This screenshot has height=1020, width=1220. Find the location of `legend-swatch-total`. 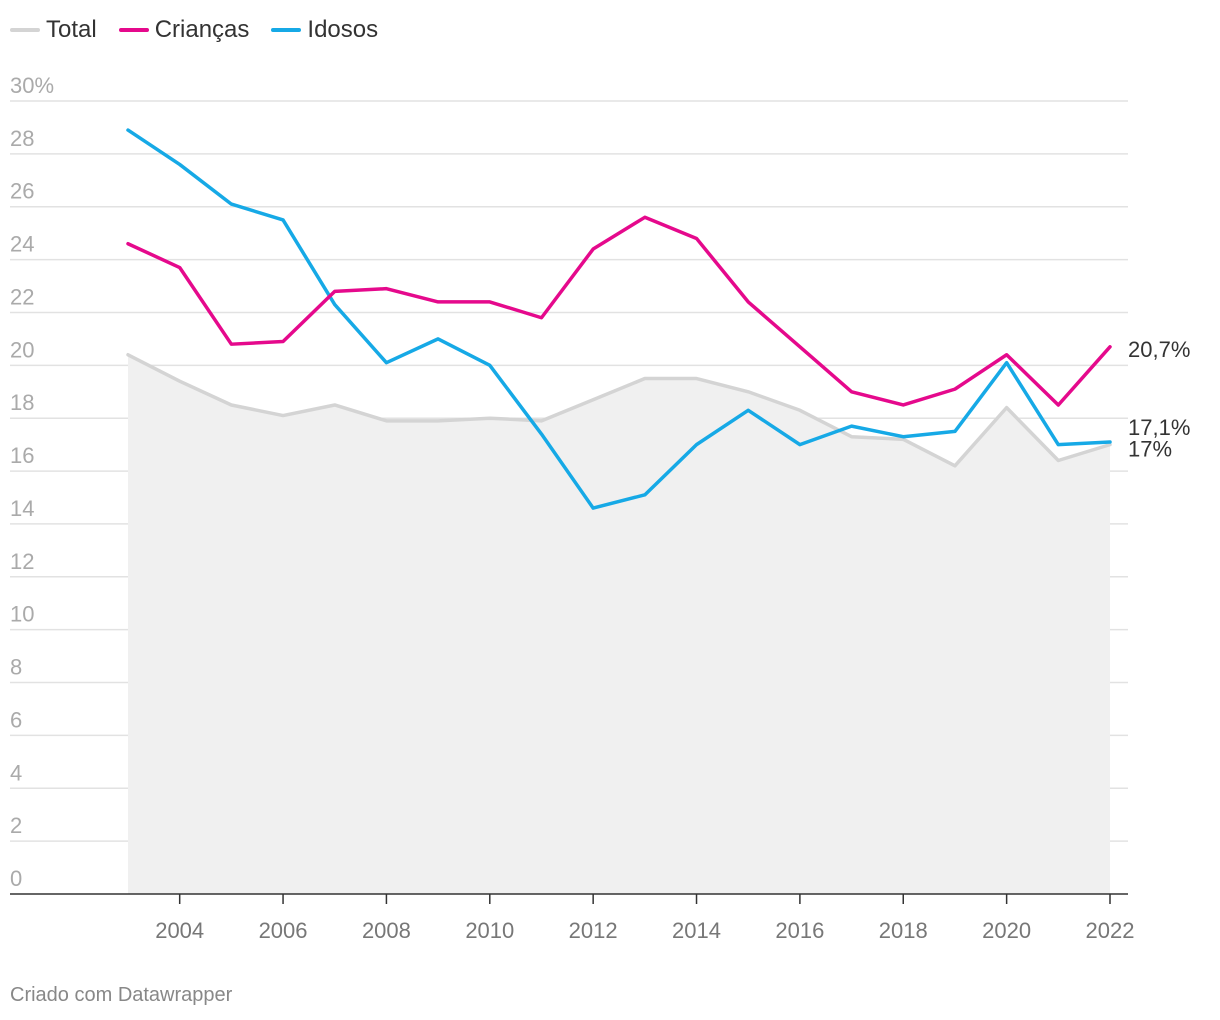

legend-swatch-total is located at coordinates (25, 30).